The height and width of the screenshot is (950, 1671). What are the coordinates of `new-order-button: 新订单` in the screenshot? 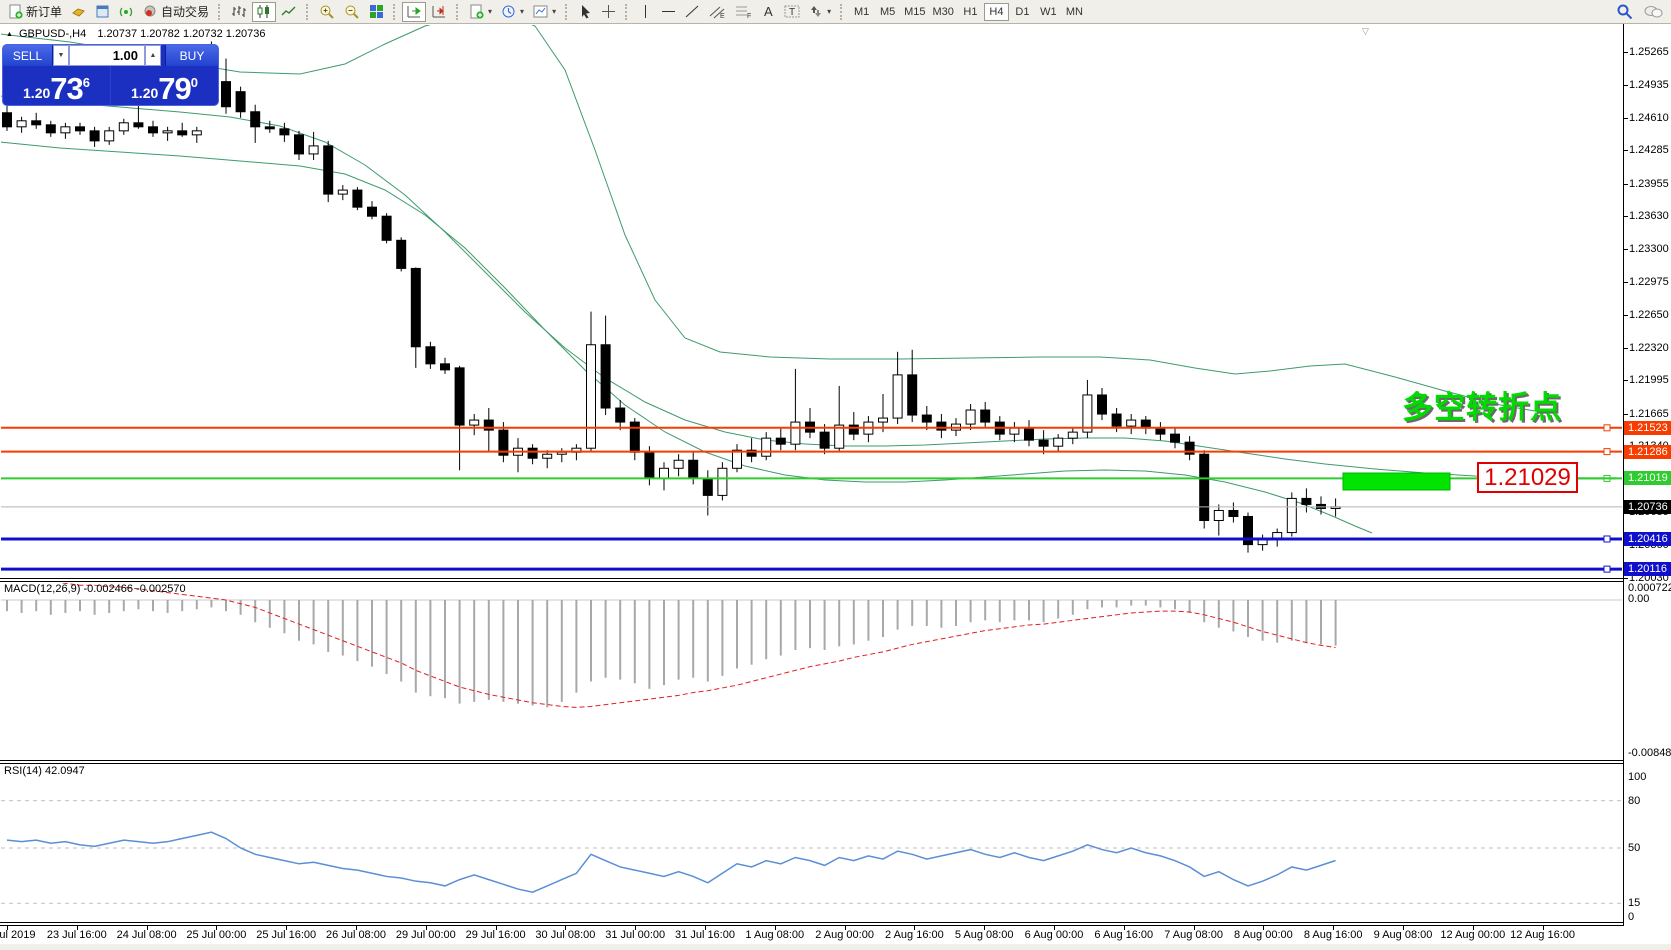 It's located at (35, 12).